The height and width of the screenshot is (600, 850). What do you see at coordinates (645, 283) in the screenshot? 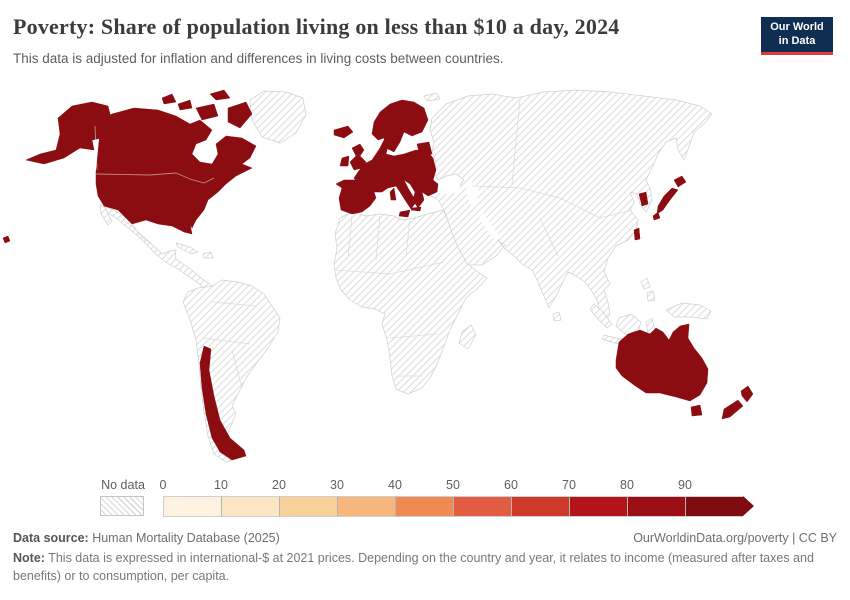
I see `region-philippines-north` at bounding box center [645, 283].